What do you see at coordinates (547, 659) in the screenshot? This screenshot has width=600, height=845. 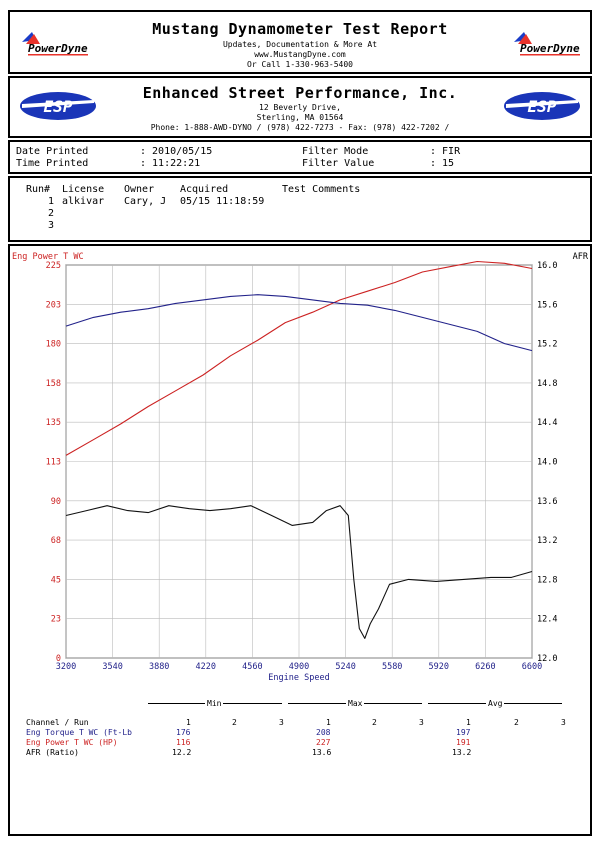 I see `y-right-tick-label: 12.0` at bounding box center [547, 659].